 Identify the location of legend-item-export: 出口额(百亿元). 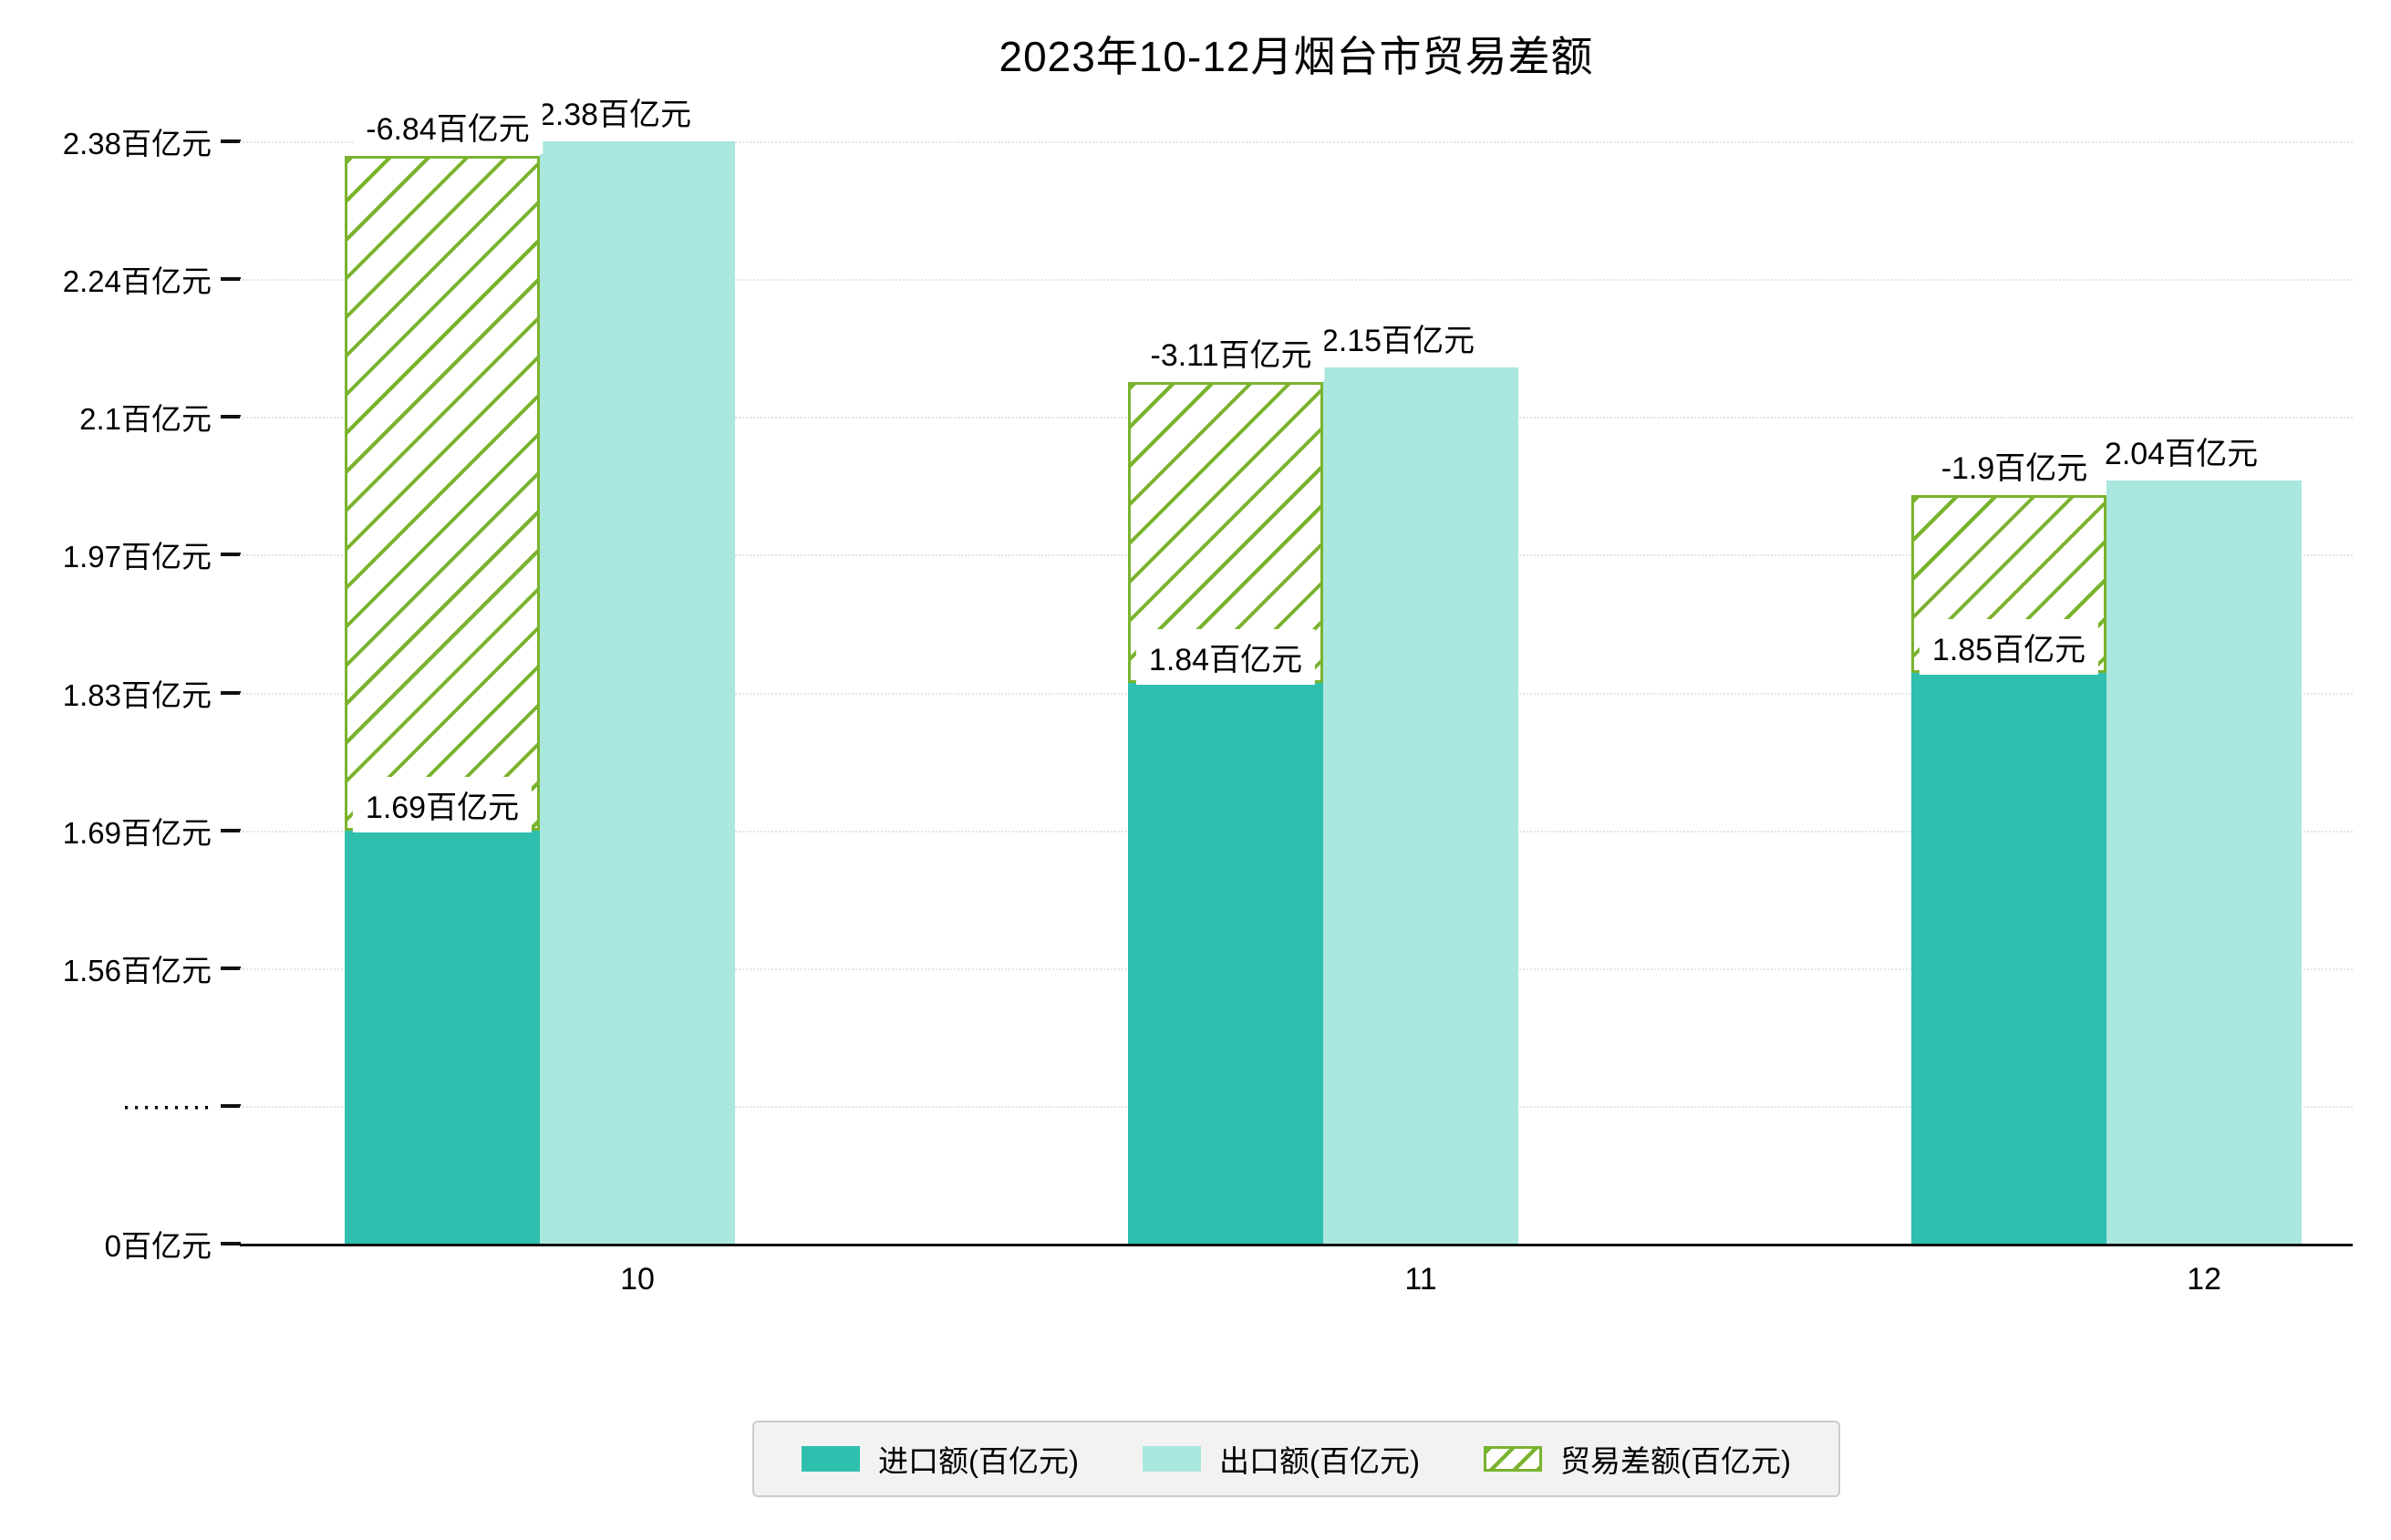
(1281, 1459).